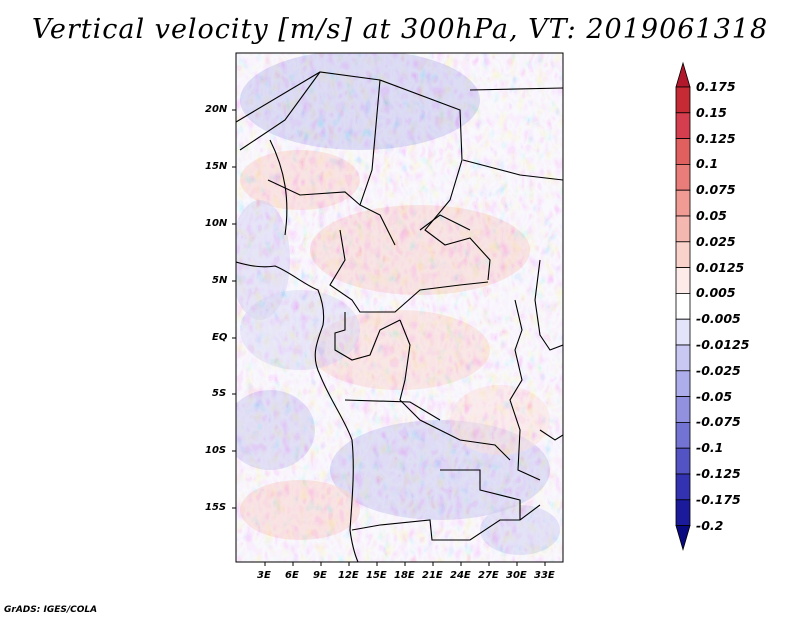 The height and width of the screenshot is (618, 800). I want to click on x-tick-label: 33E, so click(544, 575).